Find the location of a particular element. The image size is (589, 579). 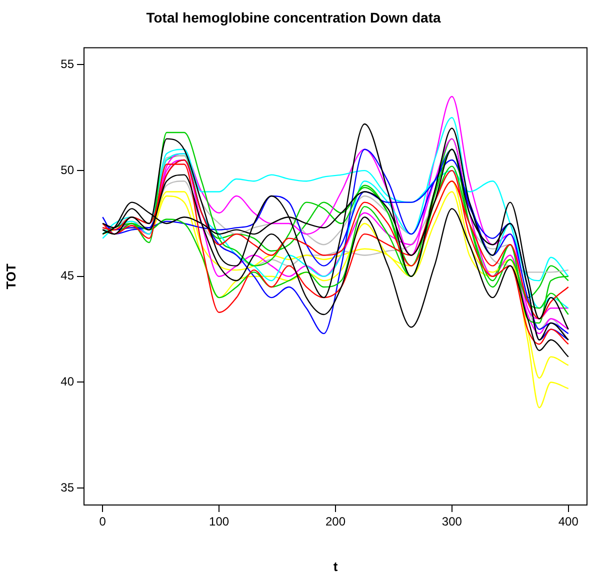

y-tick-label: 50 is located at coordinates (67, 169).